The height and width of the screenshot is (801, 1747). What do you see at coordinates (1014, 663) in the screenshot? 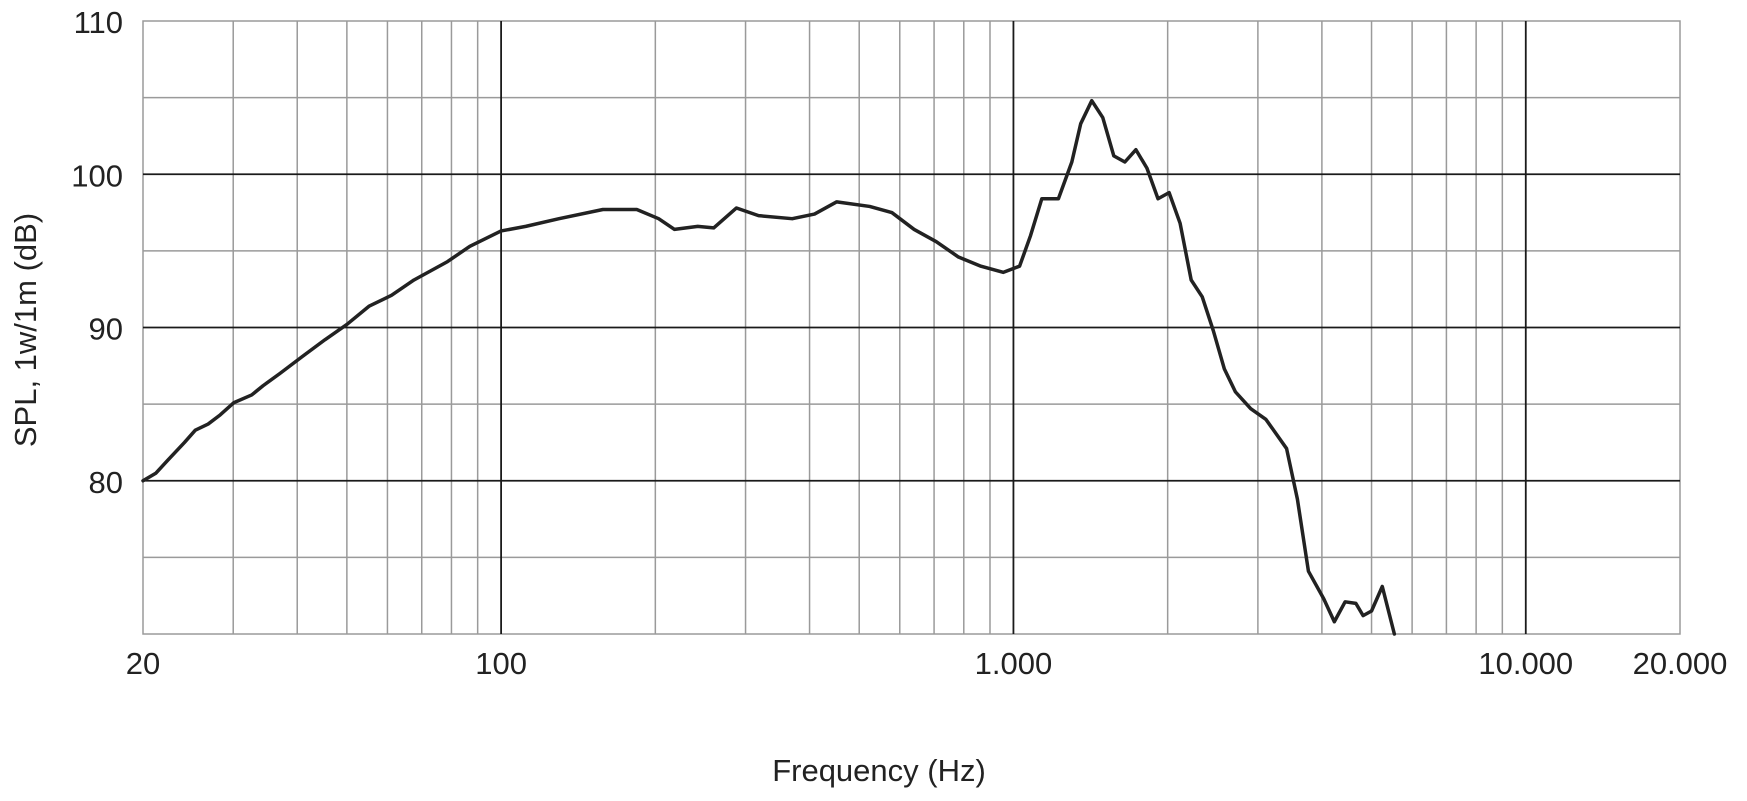
I see `x-tick-label: 1.000` at bounding box center [1014, 663].